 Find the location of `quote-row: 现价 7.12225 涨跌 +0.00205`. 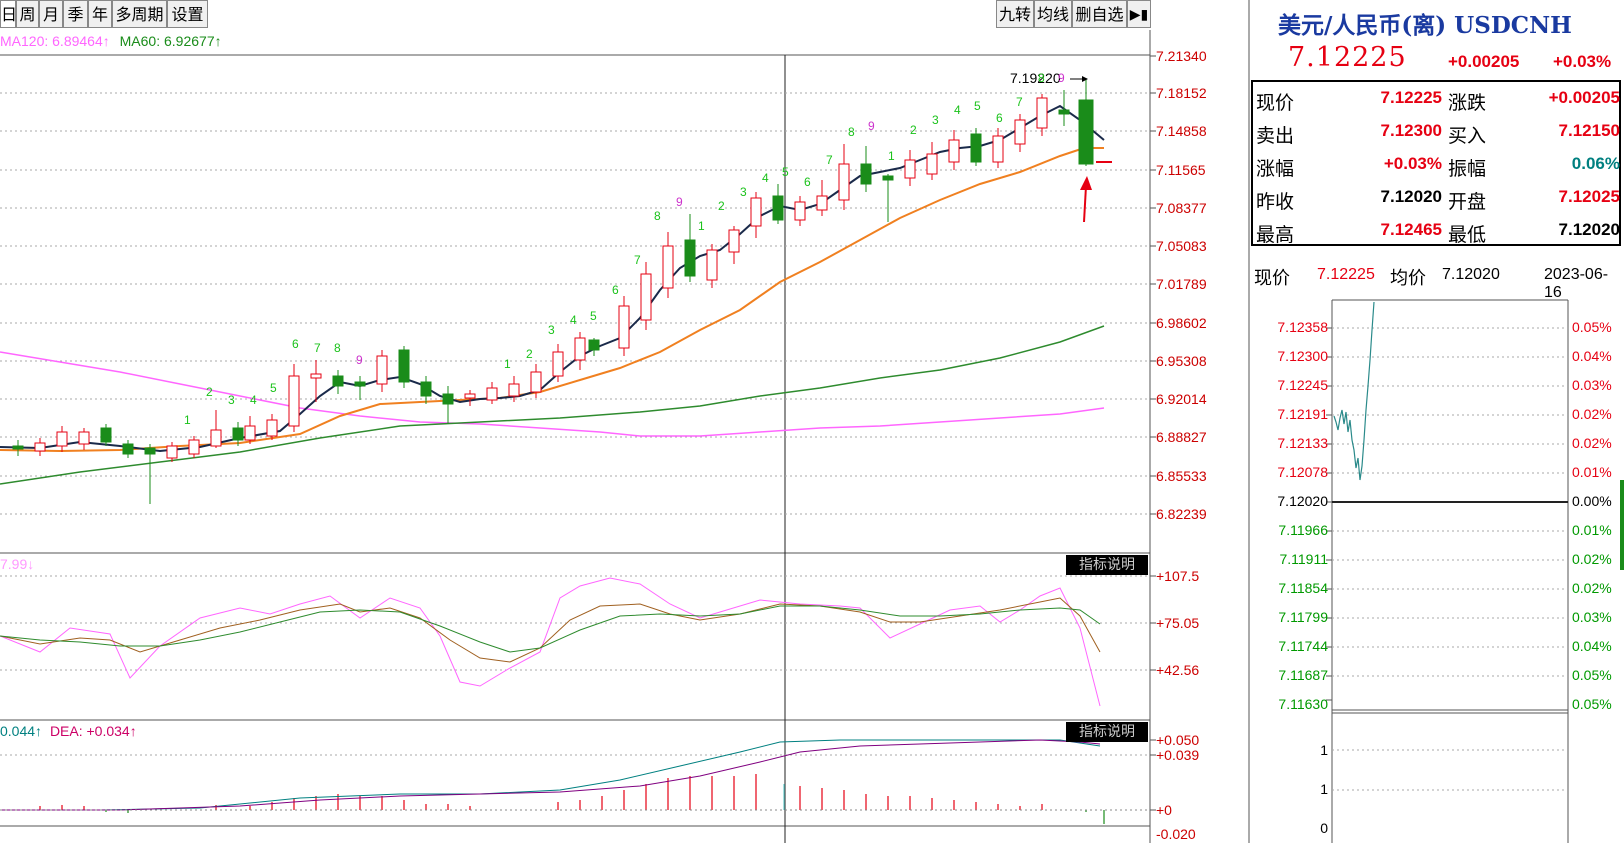

quote-row: 现价 7.12225 涨跌 +0.00205 is located at coordinates (1437, 98).